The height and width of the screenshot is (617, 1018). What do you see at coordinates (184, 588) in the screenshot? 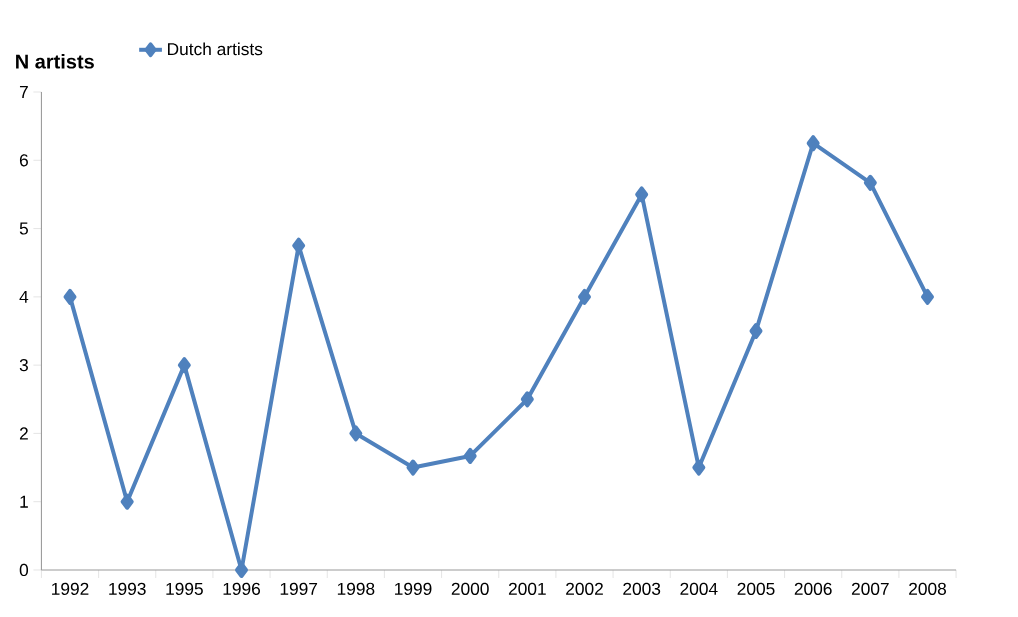
I see `x-tick-label: 1995` at bounding box center [184, 588].